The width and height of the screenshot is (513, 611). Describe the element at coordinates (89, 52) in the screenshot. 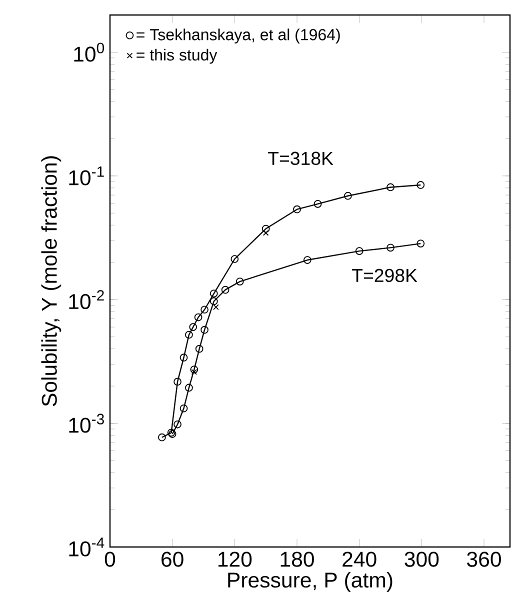

I see `y-tick-label: 10$^{0}$` at that location.